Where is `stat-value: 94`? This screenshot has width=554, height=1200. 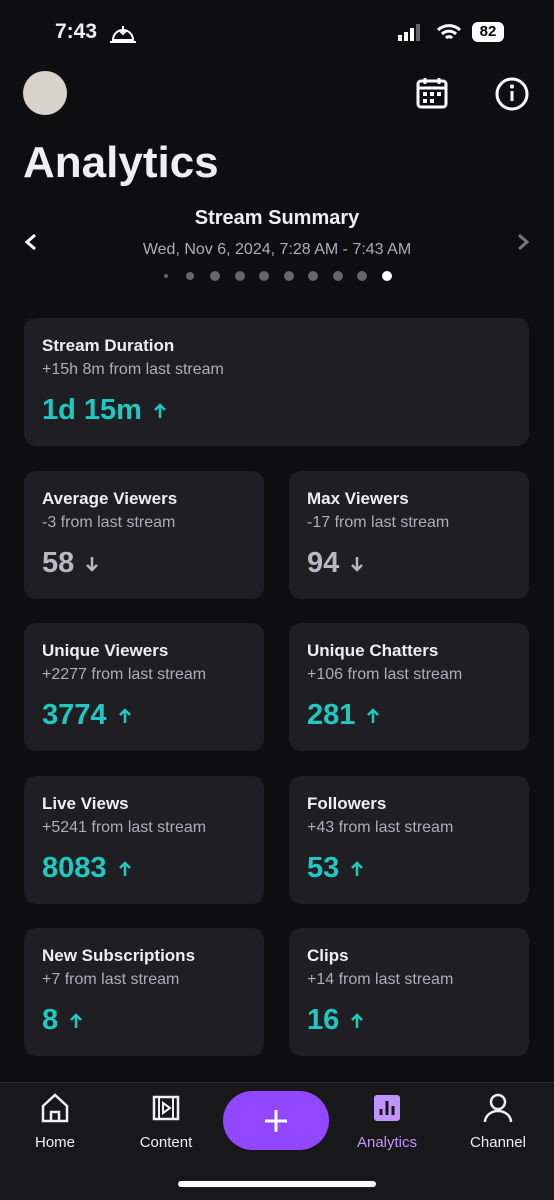 stat-value: 94 is located at coordinates (323, 563).